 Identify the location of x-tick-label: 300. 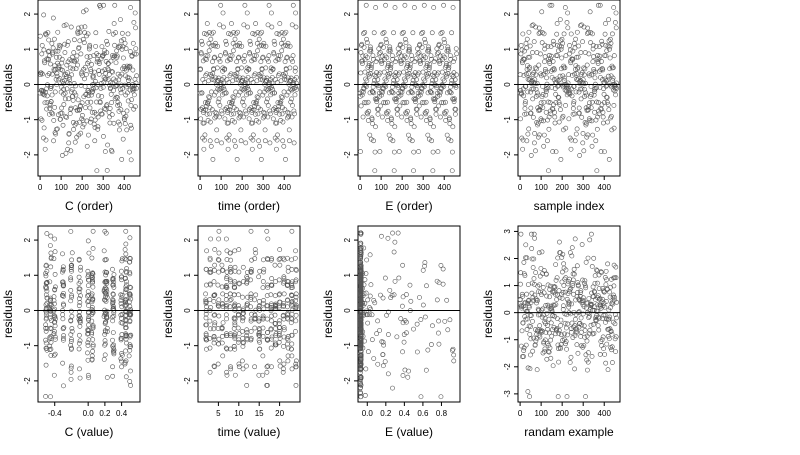
(584, 187).